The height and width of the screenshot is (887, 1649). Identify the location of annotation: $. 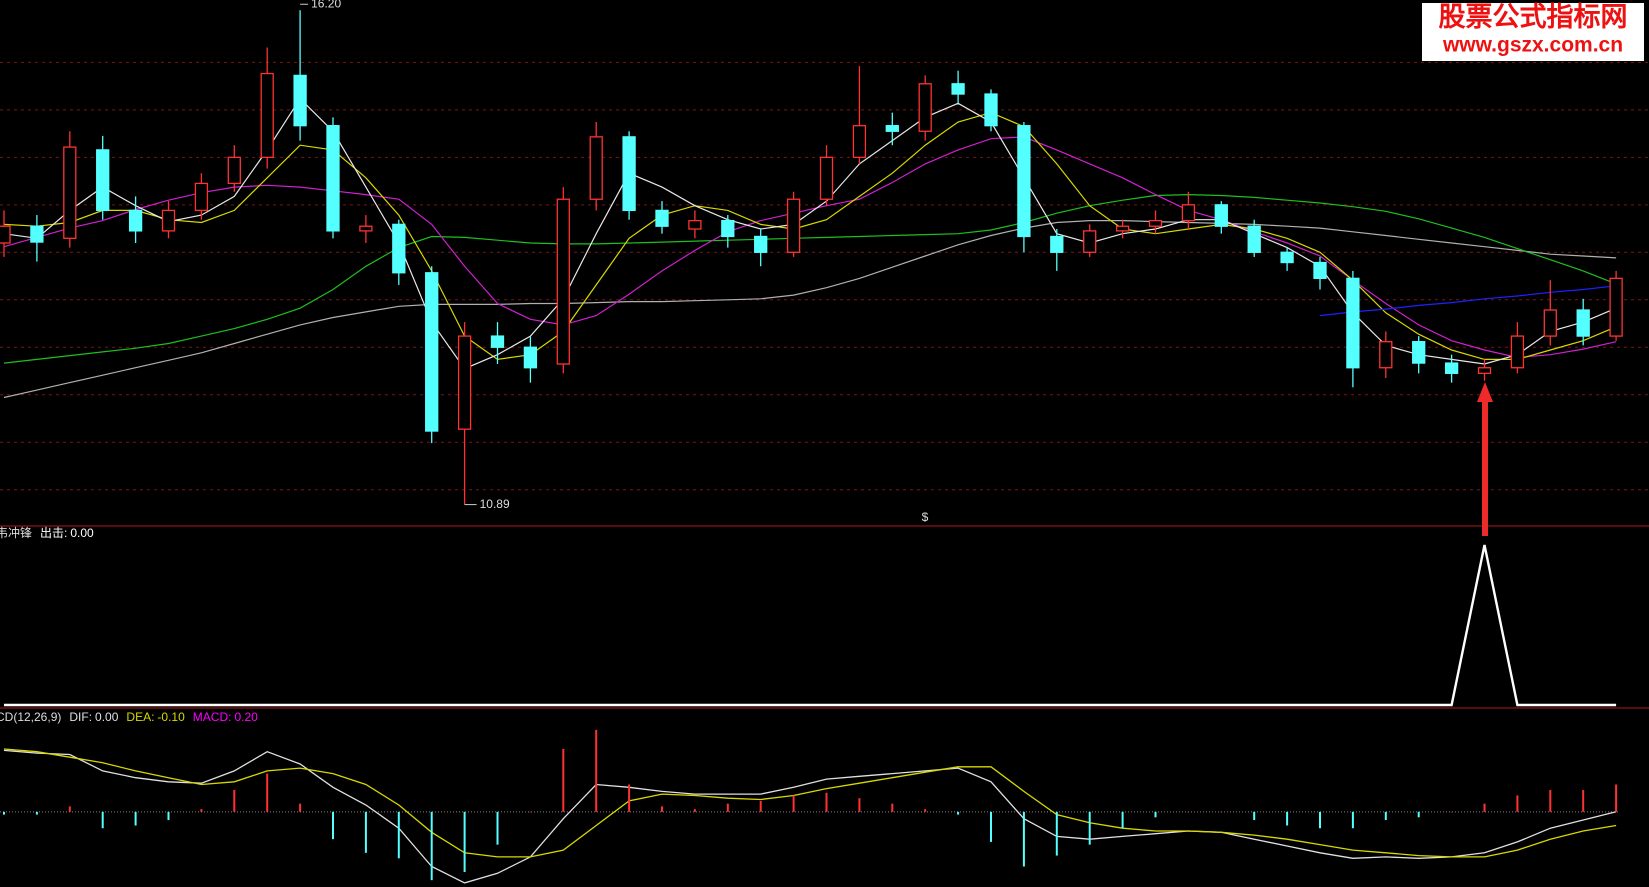
(925, 517).